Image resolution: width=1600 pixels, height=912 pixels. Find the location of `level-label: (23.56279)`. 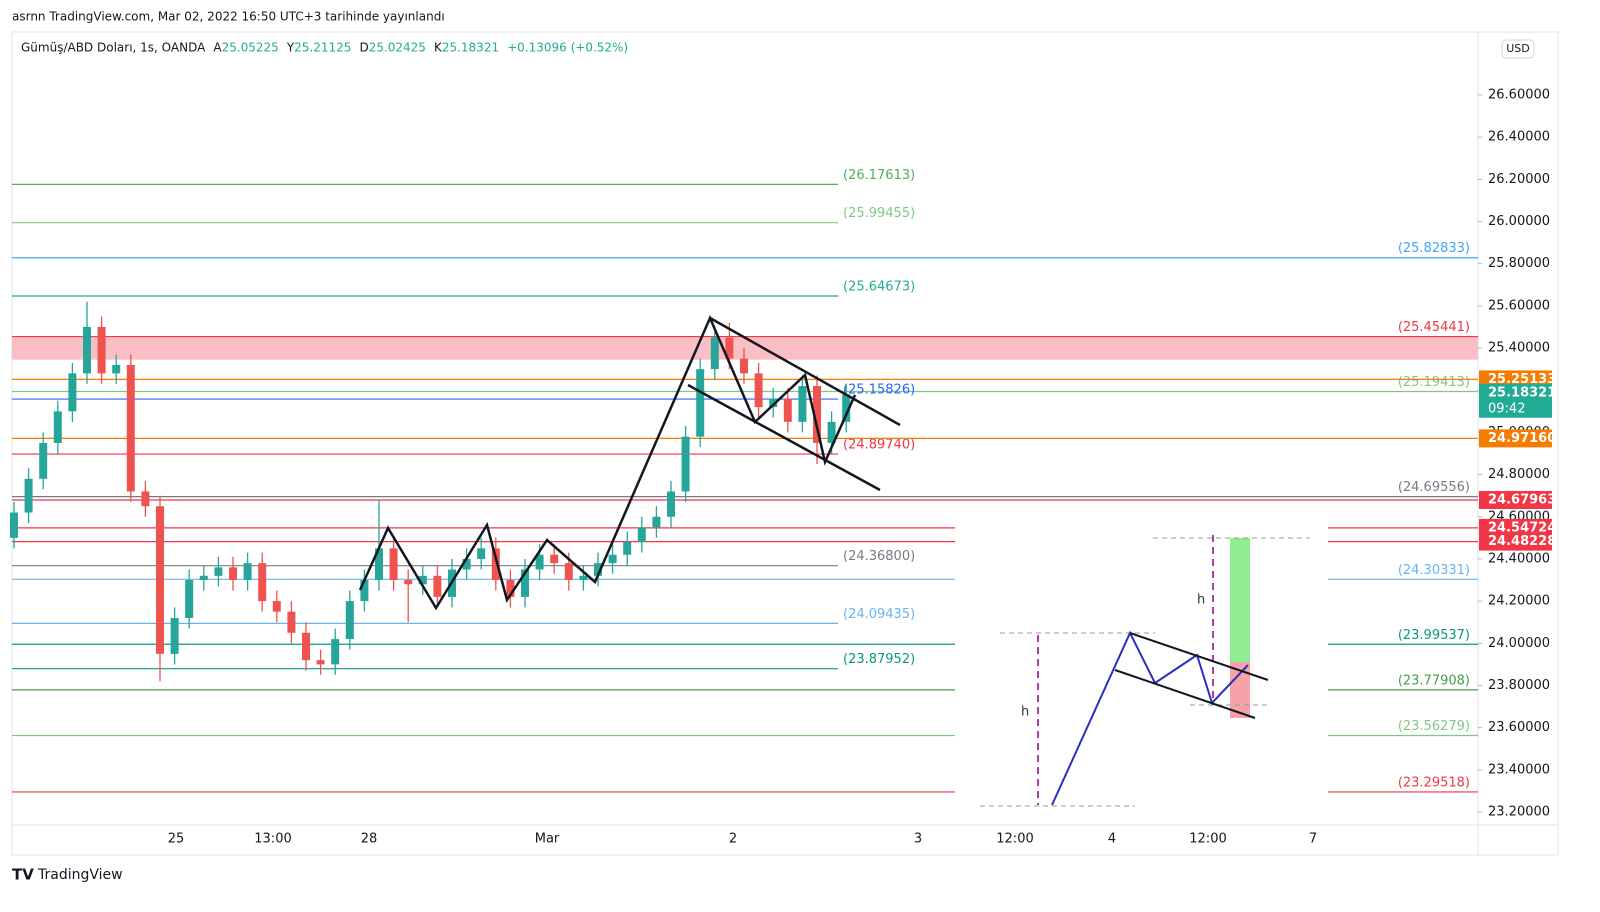

level-label: (23.56279) is located at coordinates (1434, 726).